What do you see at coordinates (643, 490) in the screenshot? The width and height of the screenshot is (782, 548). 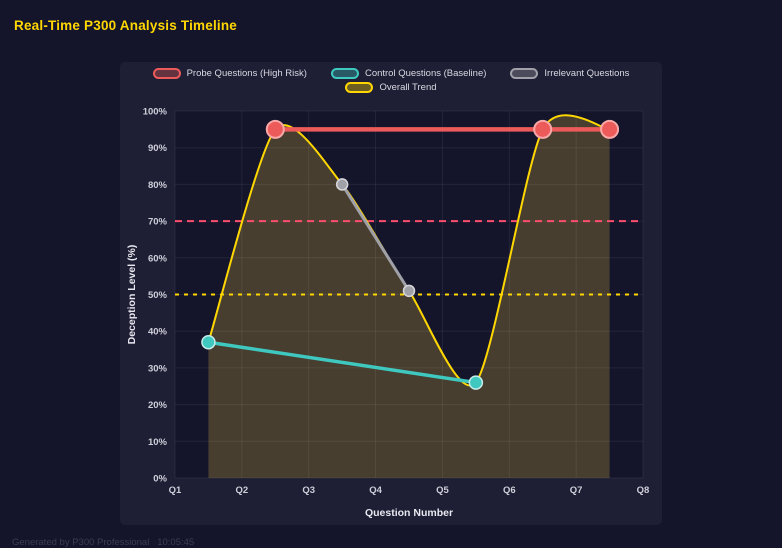 I see `svg-text: Q8` at bounding box center [643, 490].